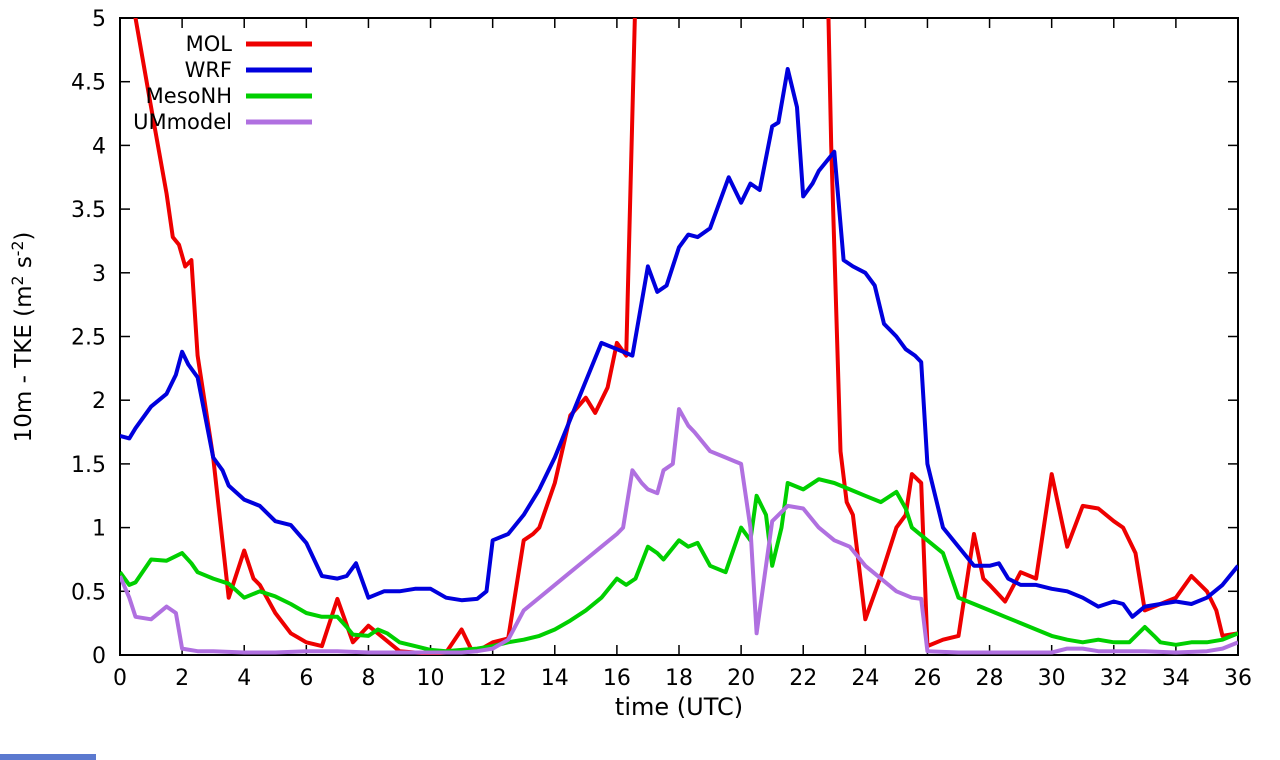 The height and width of the screenshot is (760, 1280). What do you see at coordinates (189, 96) in the screenshot?
I see `legend-label-mesonh: MesoNH` at bounding box center [189, 96].